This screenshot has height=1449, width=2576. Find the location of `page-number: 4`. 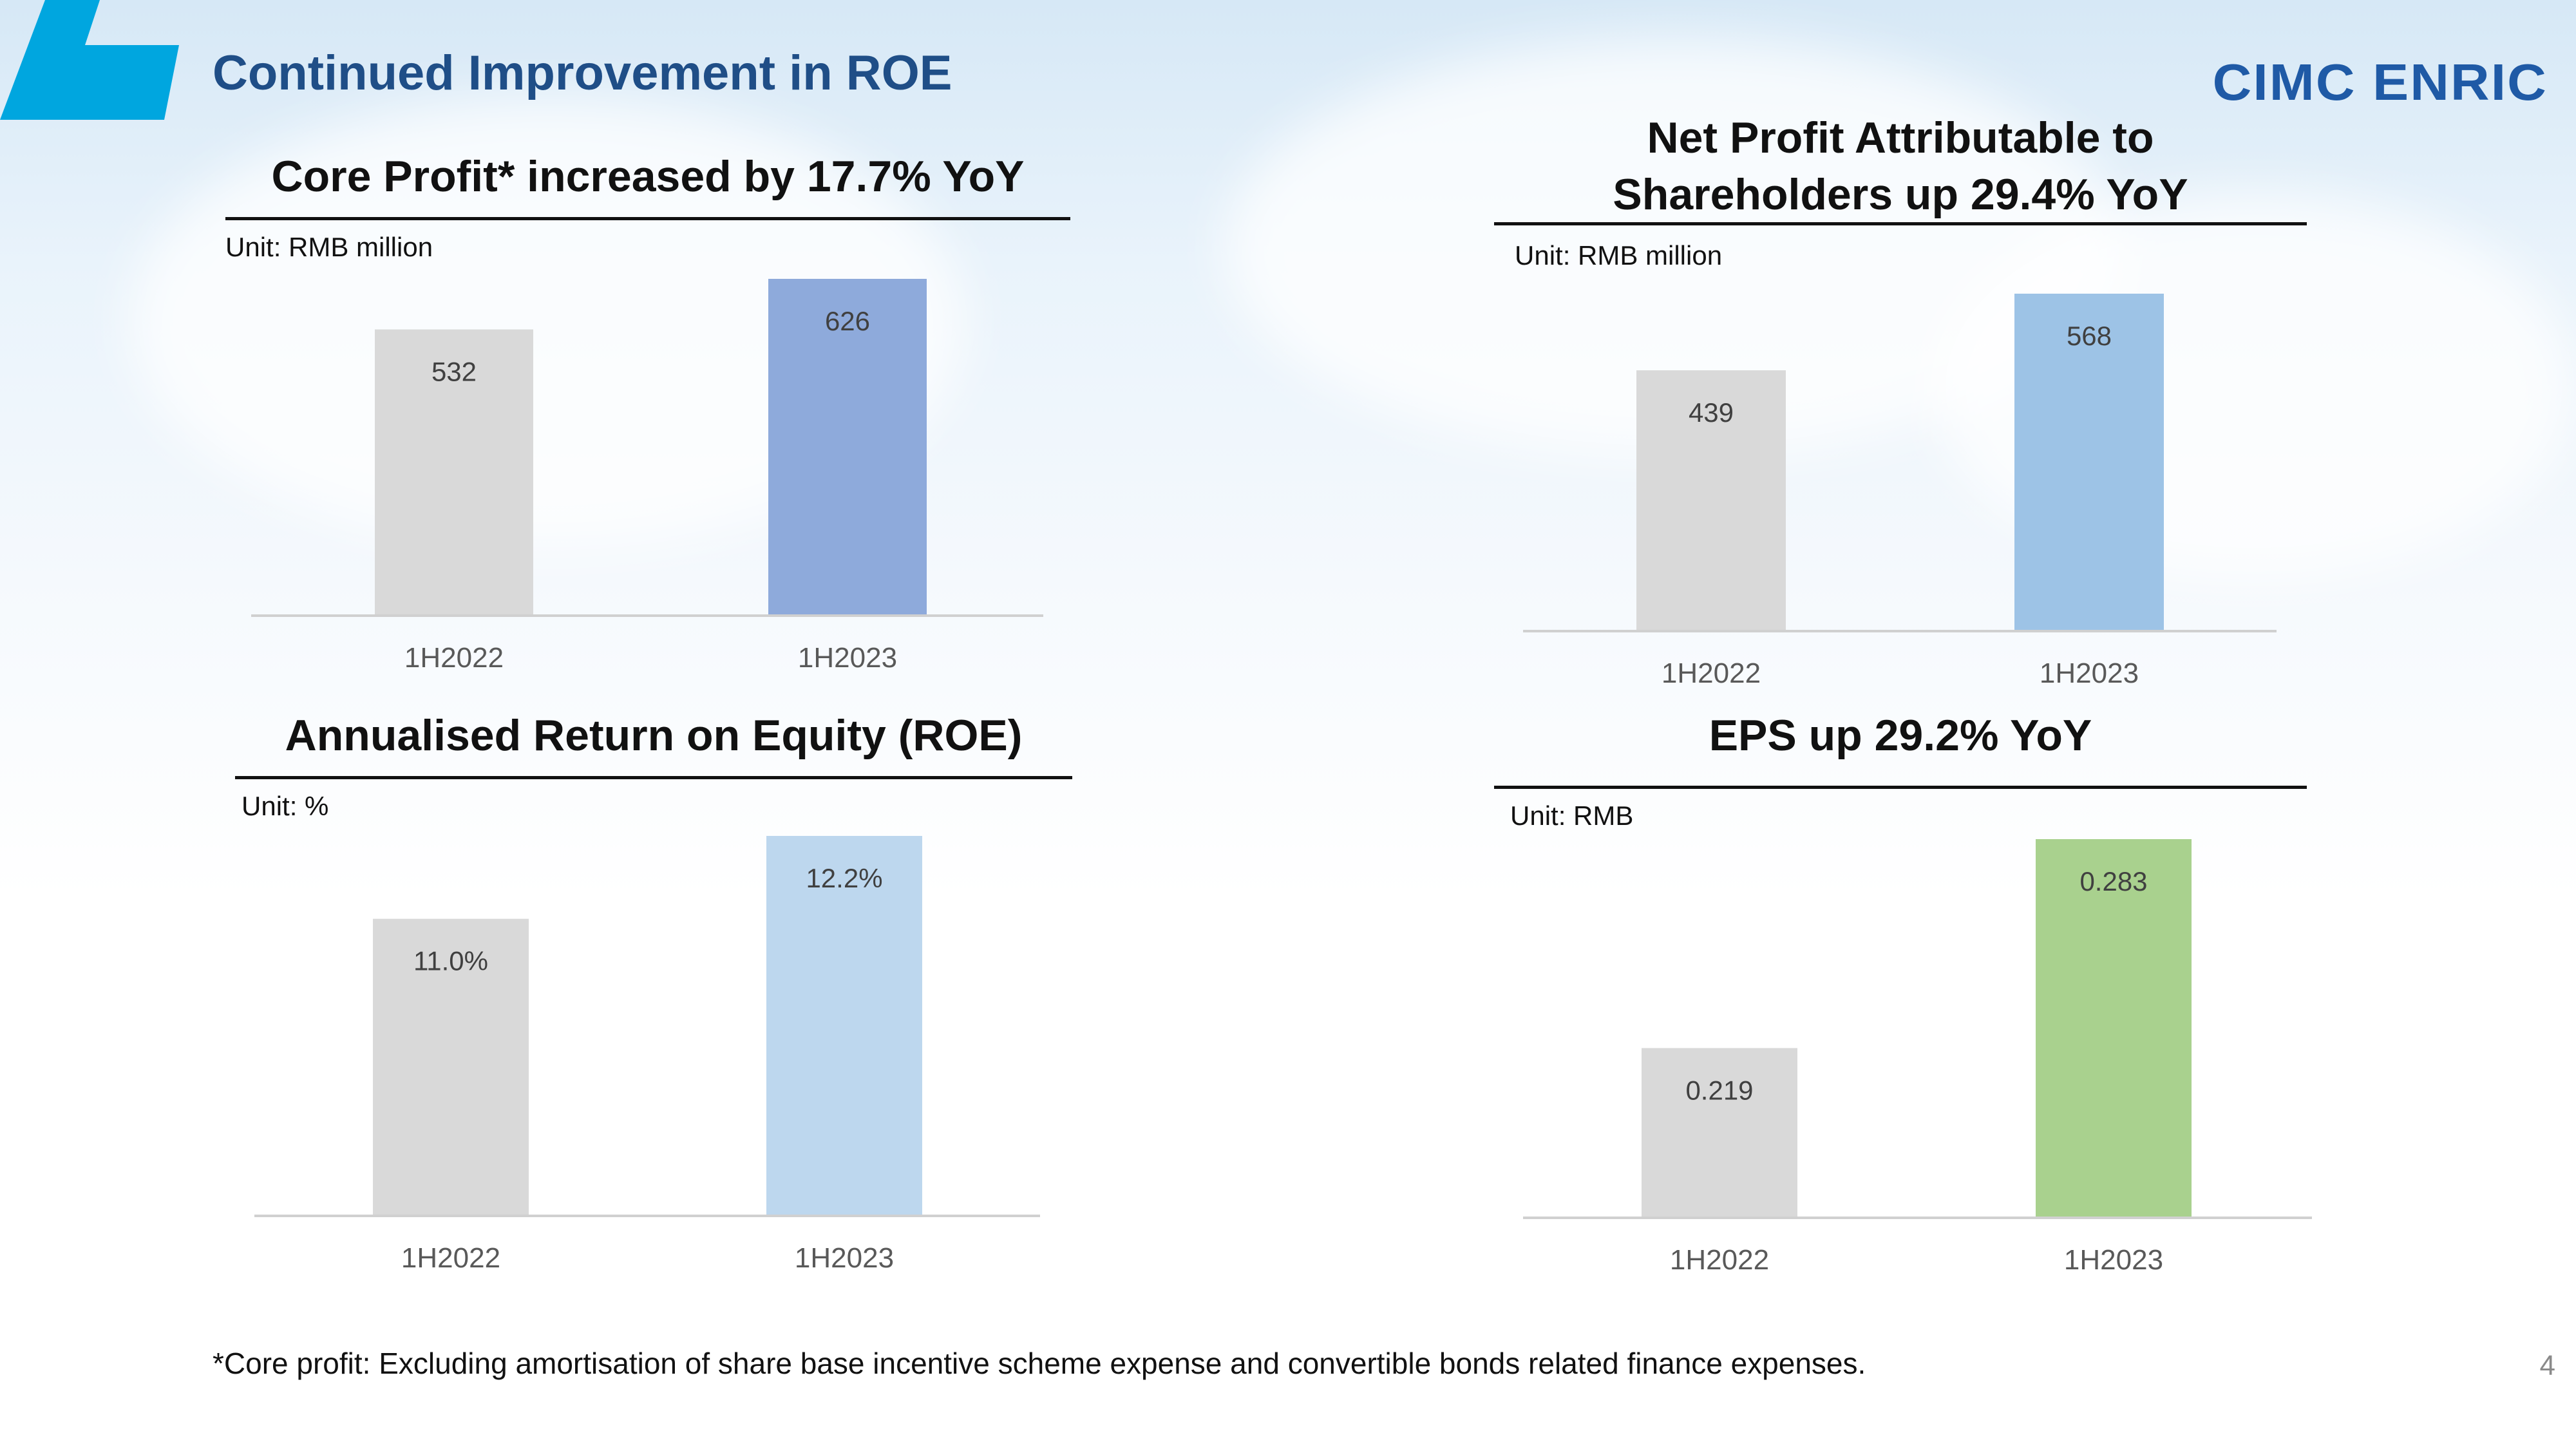

page-number: 4 is located at coordinates (2547, 1366).